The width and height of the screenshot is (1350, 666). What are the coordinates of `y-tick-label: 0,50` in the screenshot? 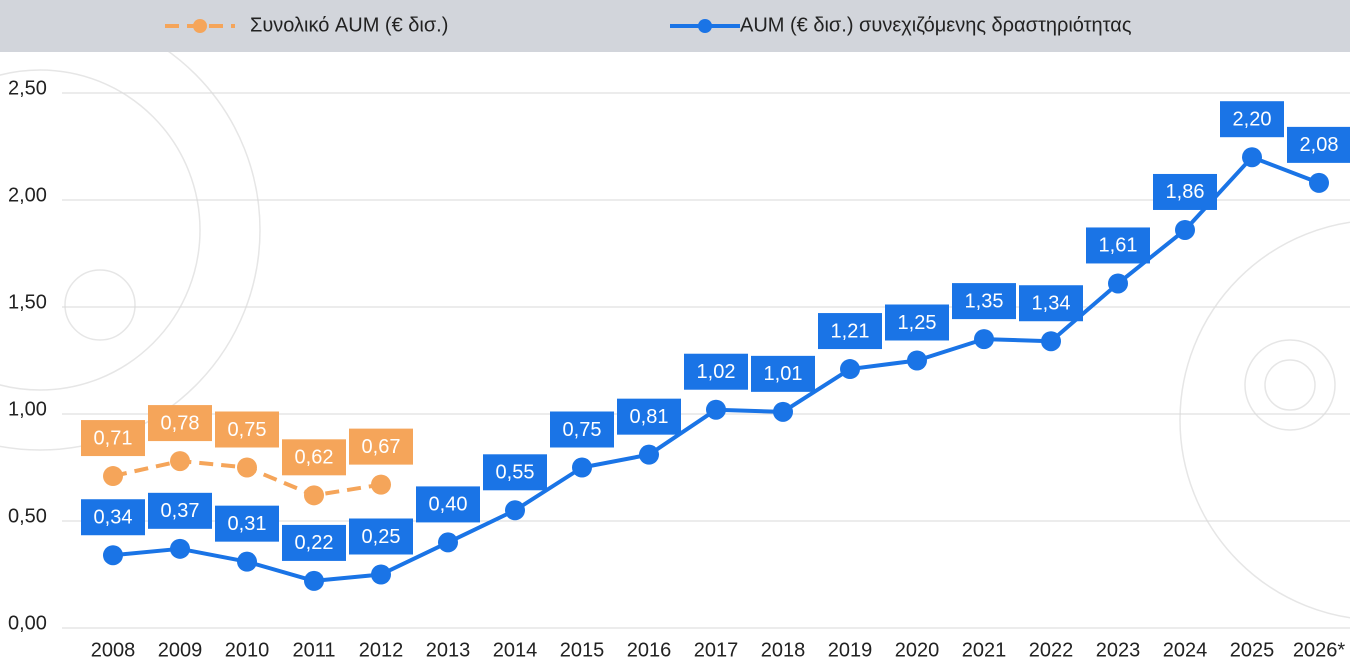 It's located at (27, 516).